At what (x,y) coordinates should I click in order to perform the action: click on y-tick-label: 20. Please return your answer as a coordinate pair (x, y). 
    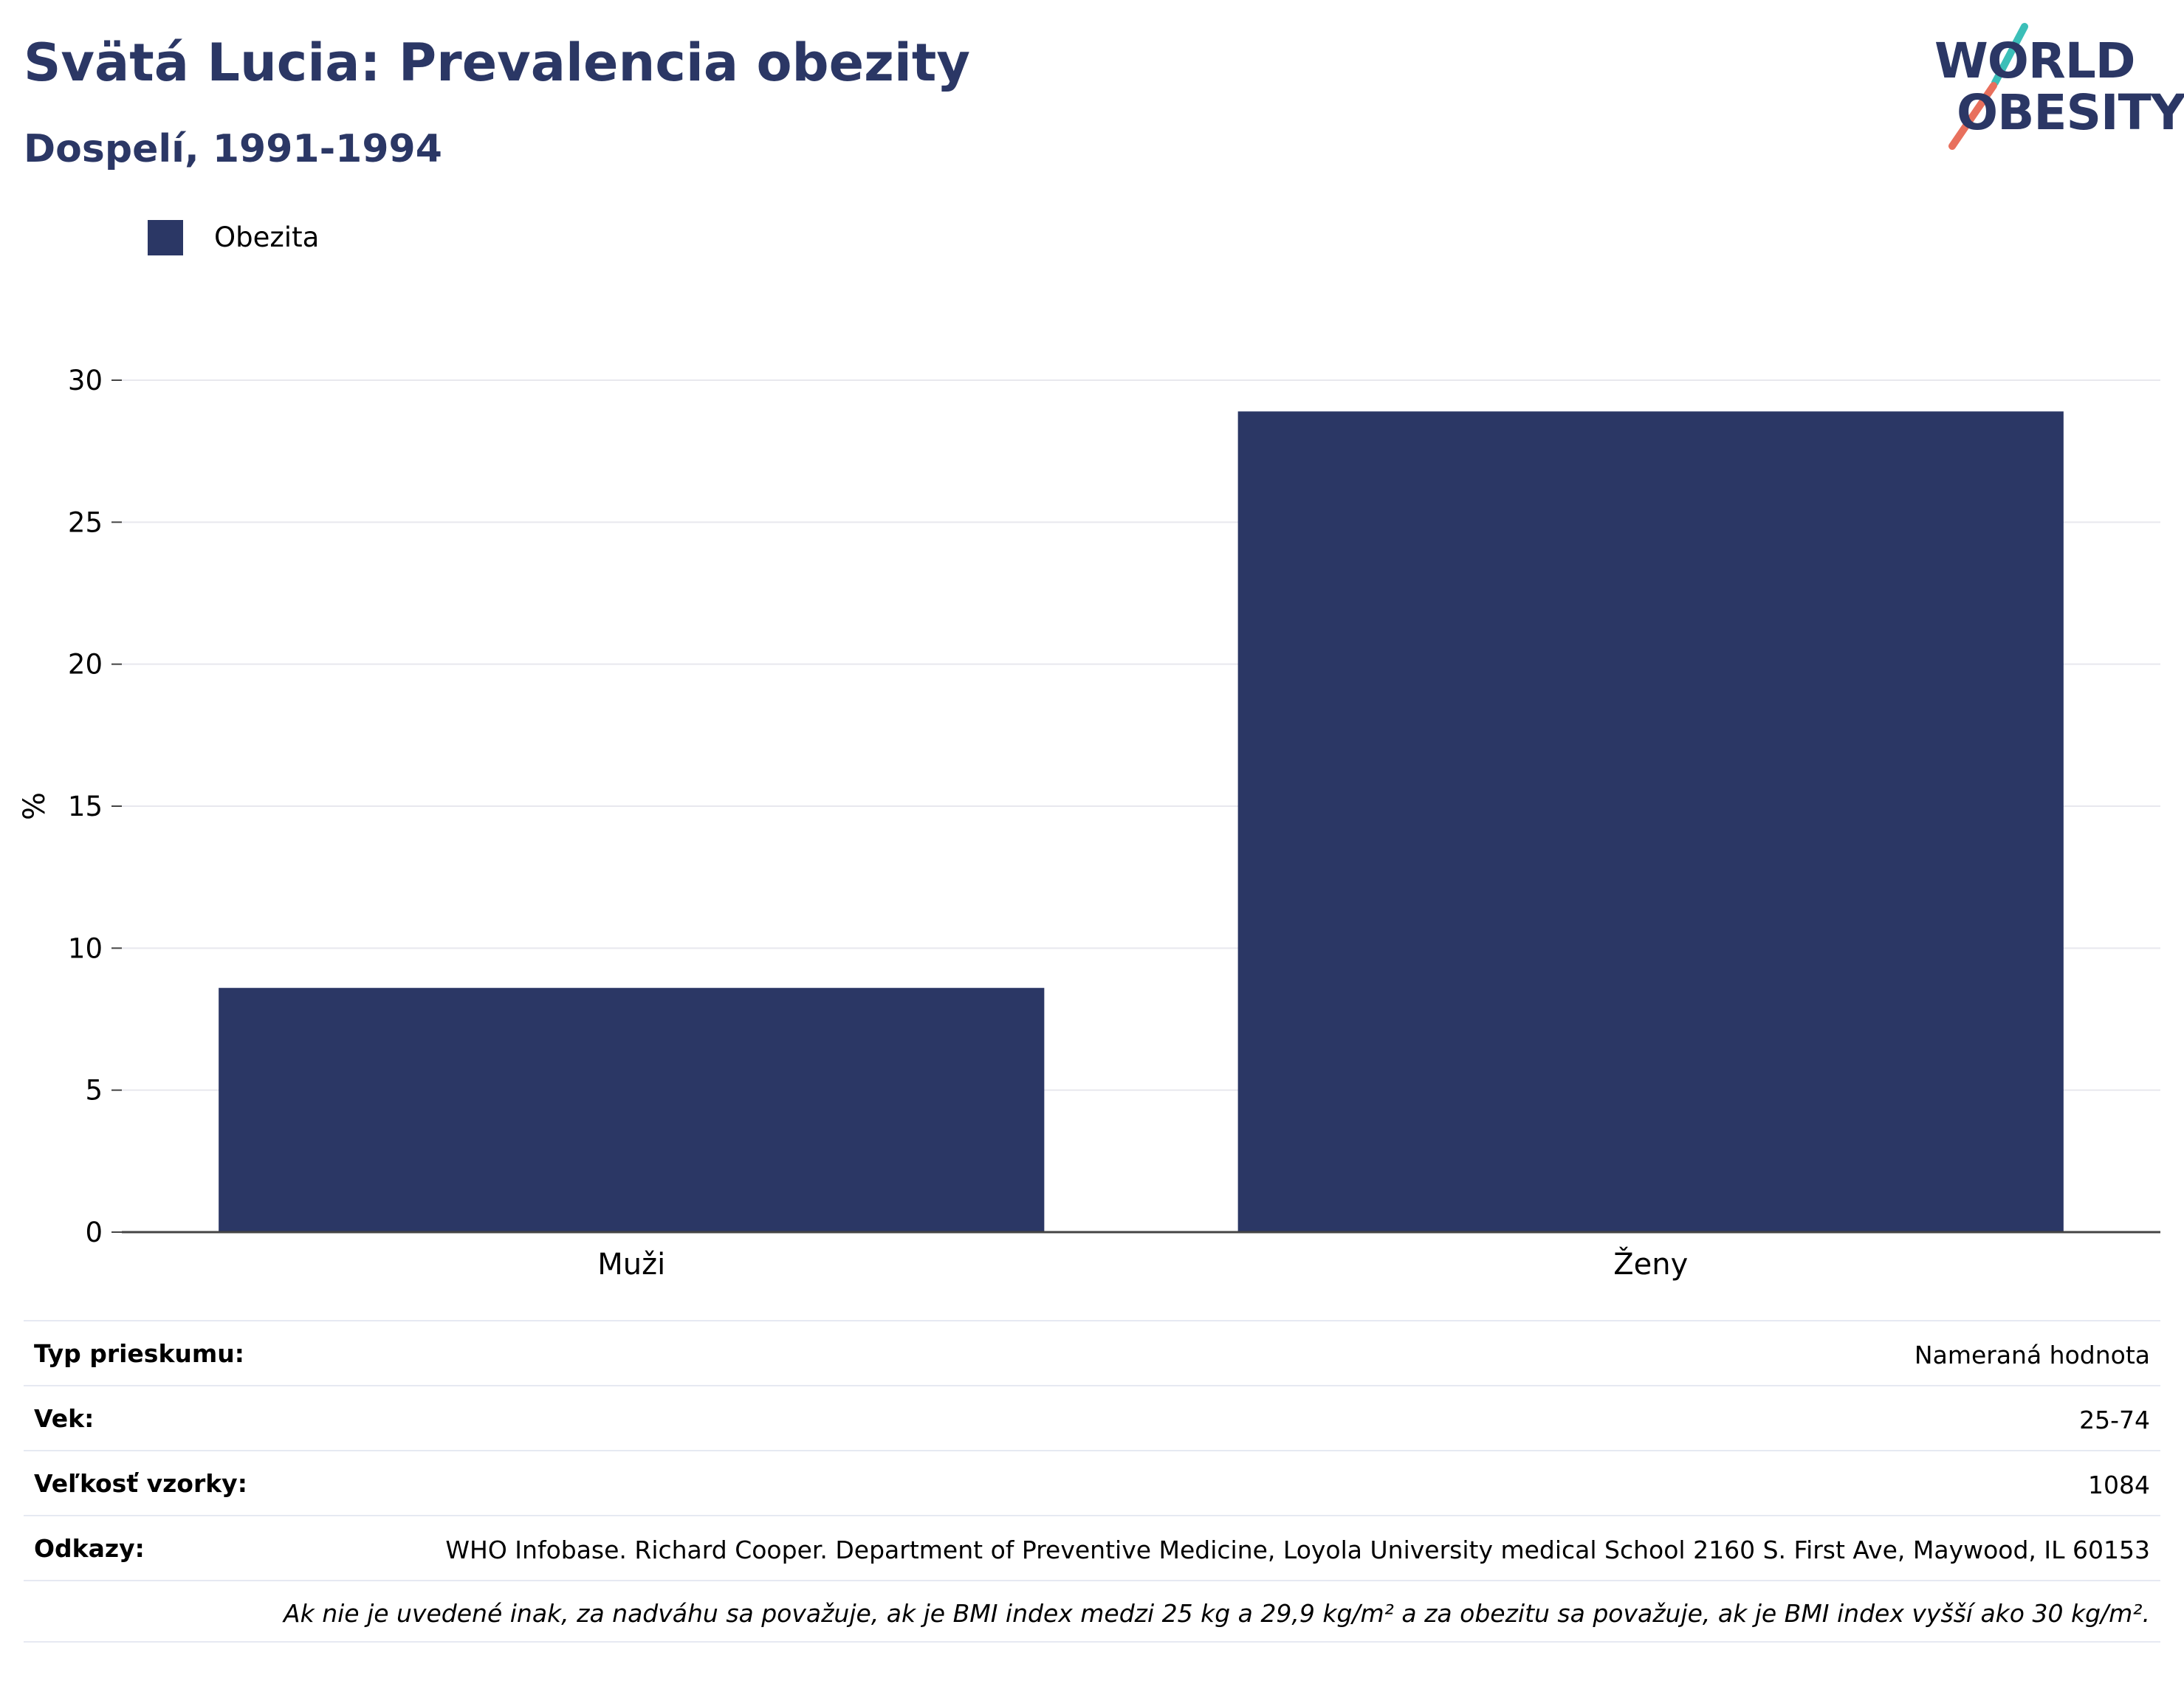
    Looking at the image, I should click on (85, 665).